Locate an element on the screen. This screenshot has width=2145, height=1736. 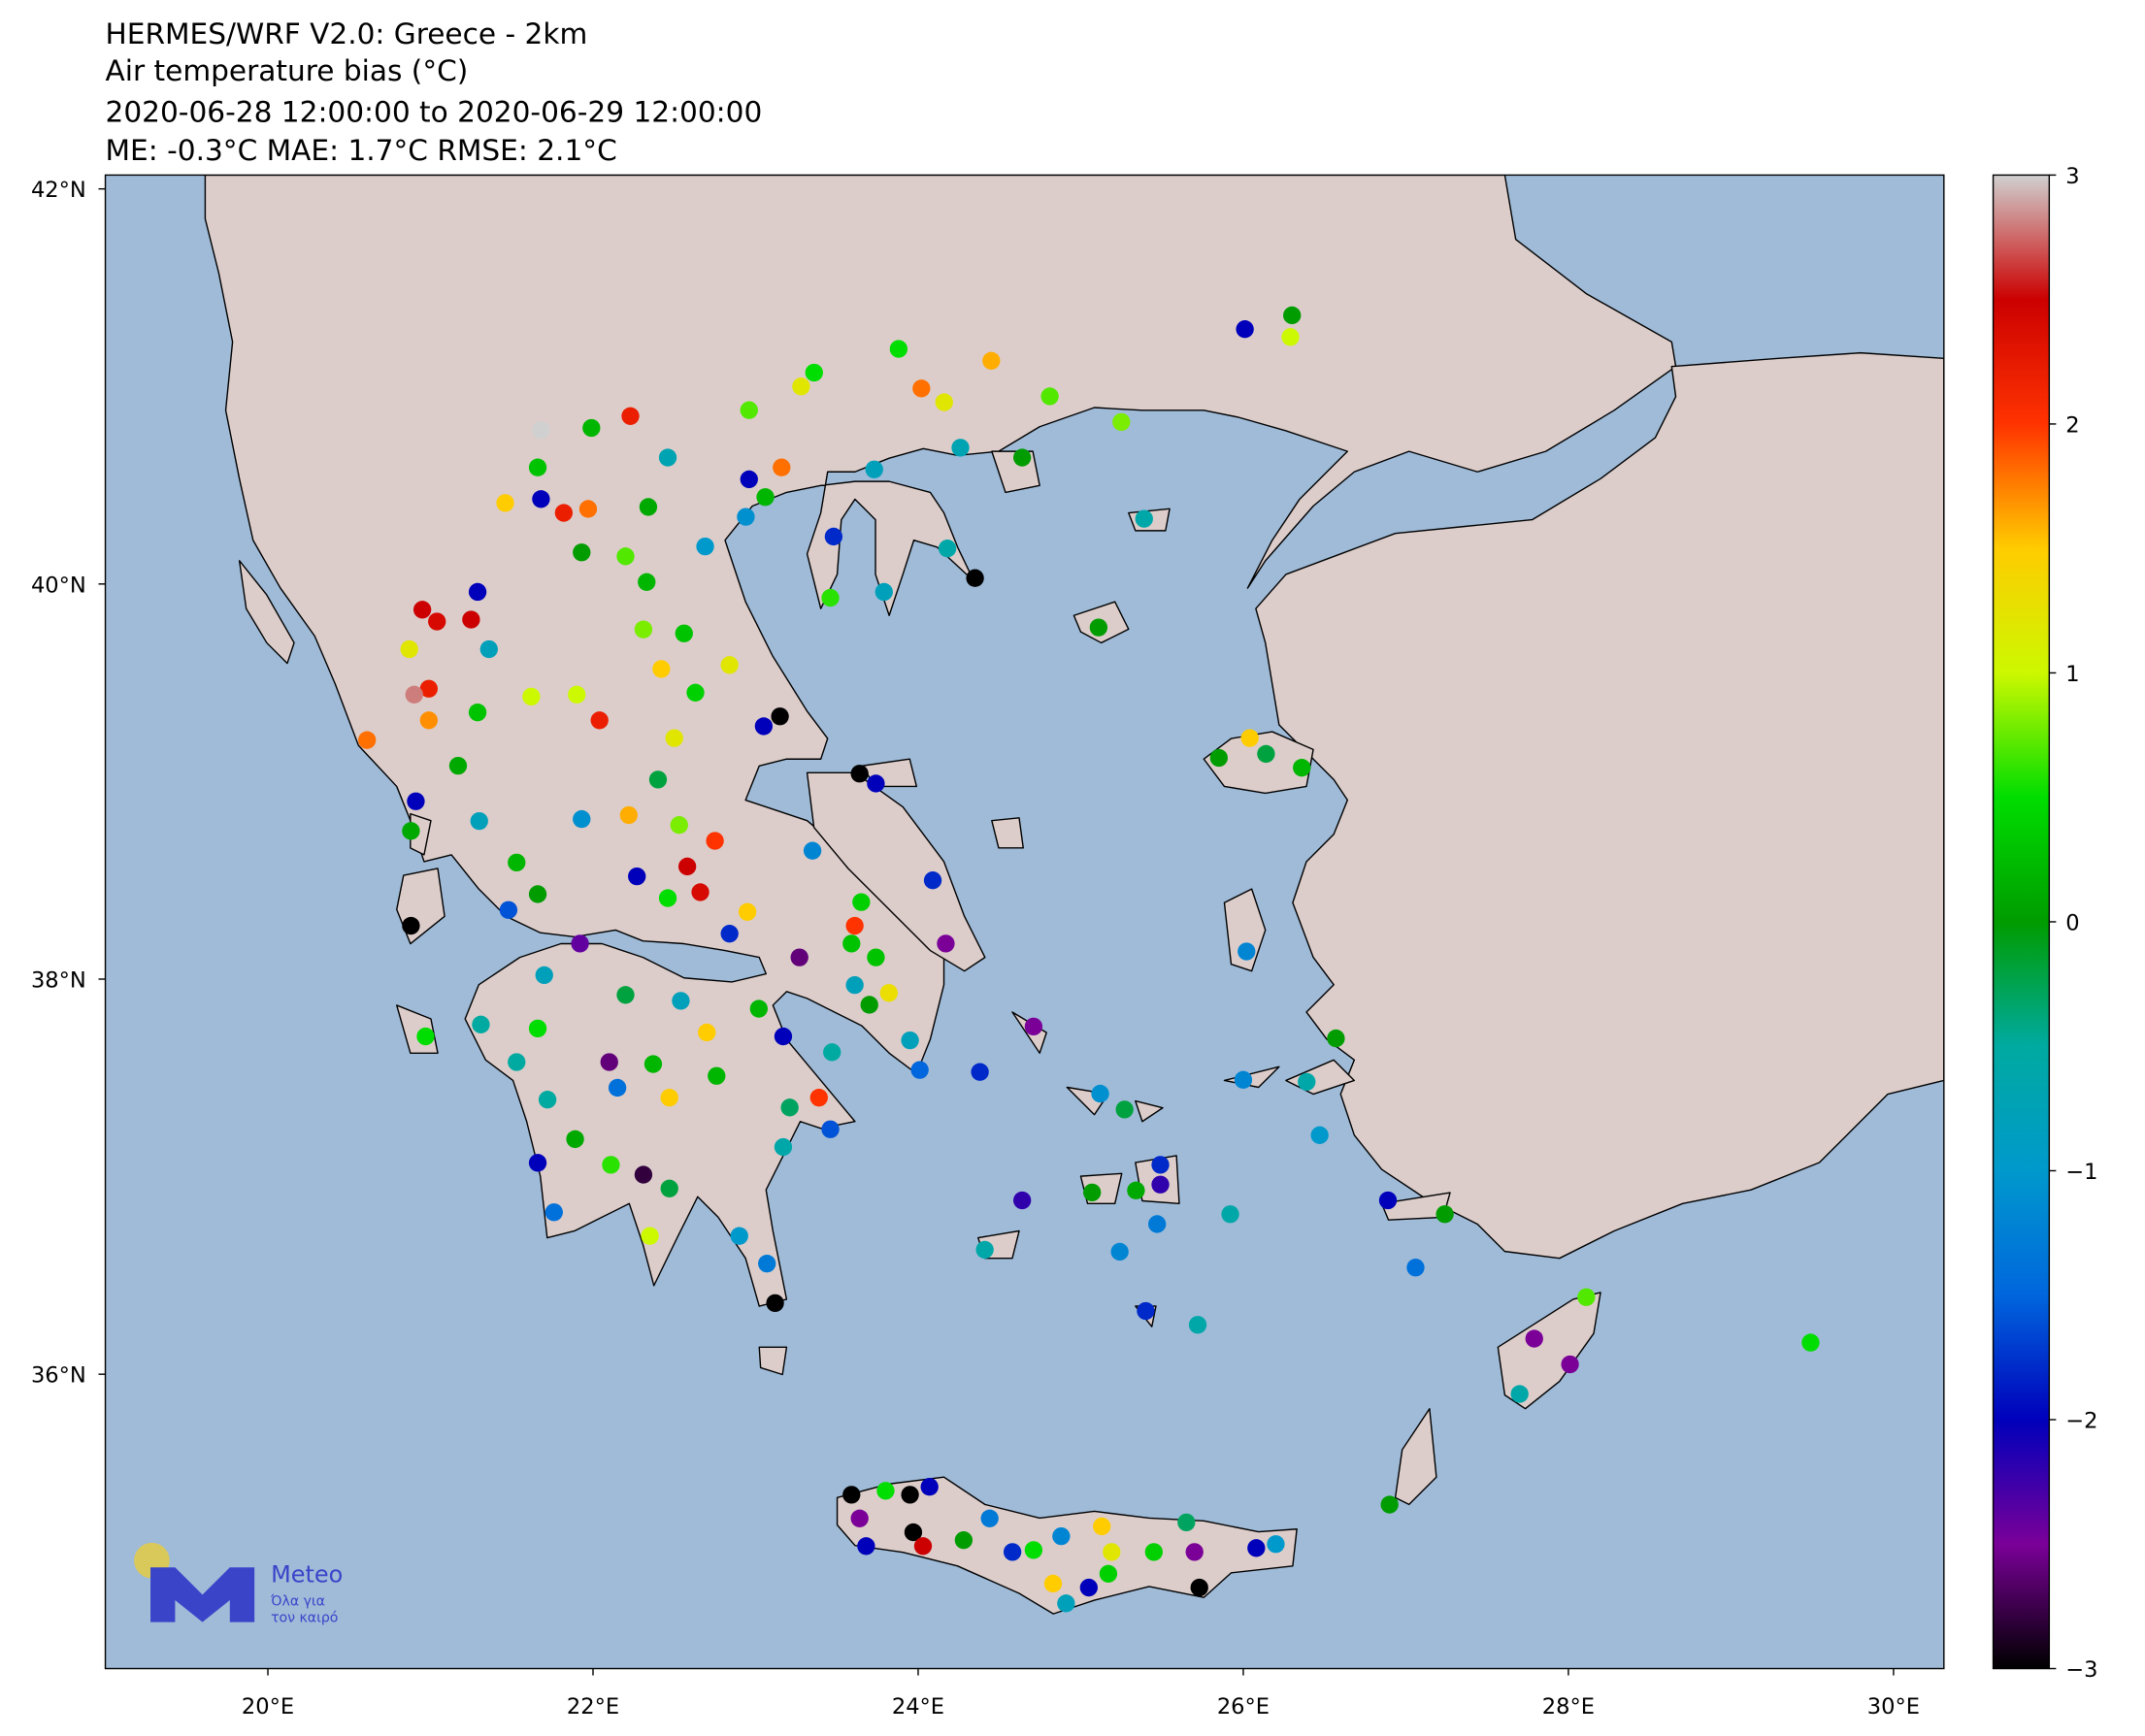
colorbar-tick-label: −1 is located at coordinates (2081, 1172).